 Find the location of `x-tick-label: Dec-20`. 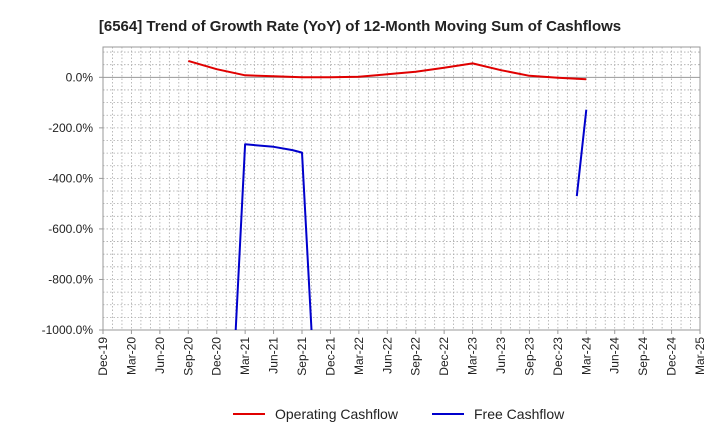

x-tick-label: Dec-20 is located at coordinates (217, 356).